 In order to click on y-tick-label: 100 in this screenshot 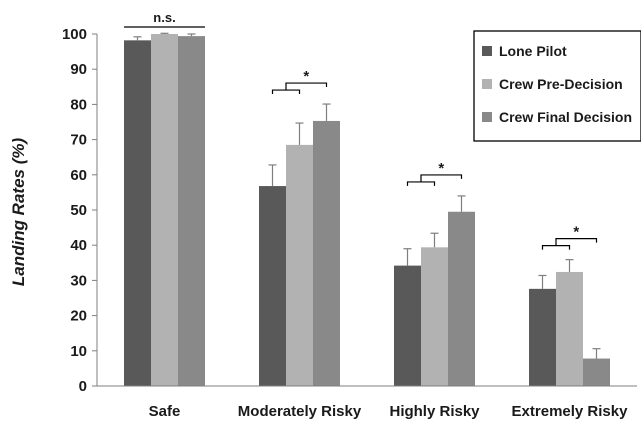, I will do `click(74, 34)`.